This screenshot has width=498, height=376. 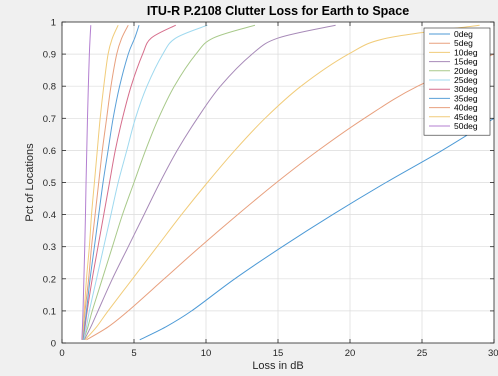 What do you see at coordinates (350, 353) in the screenshot?
I see `x-tick-label: 20` at bounding box center [350, 353].